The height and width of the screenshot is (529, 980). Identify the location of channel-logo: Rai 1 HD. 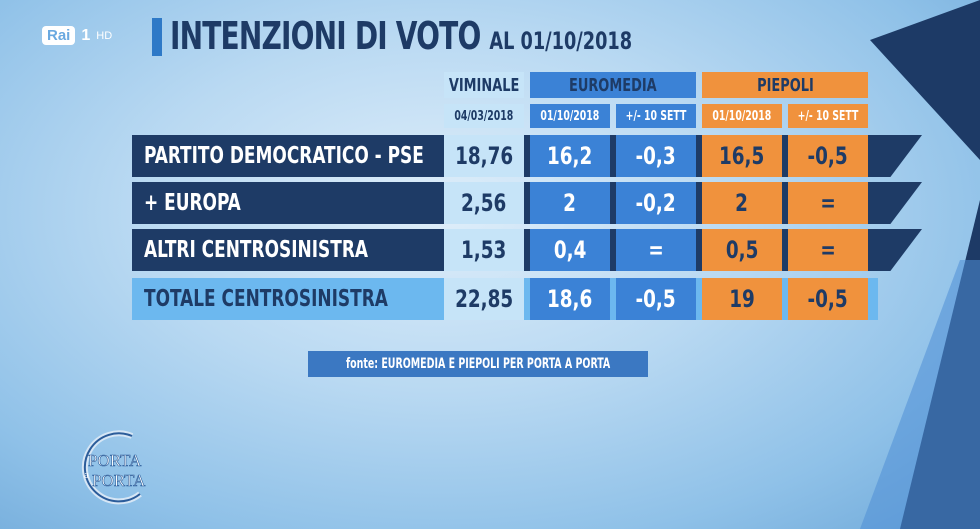
(77, 35).